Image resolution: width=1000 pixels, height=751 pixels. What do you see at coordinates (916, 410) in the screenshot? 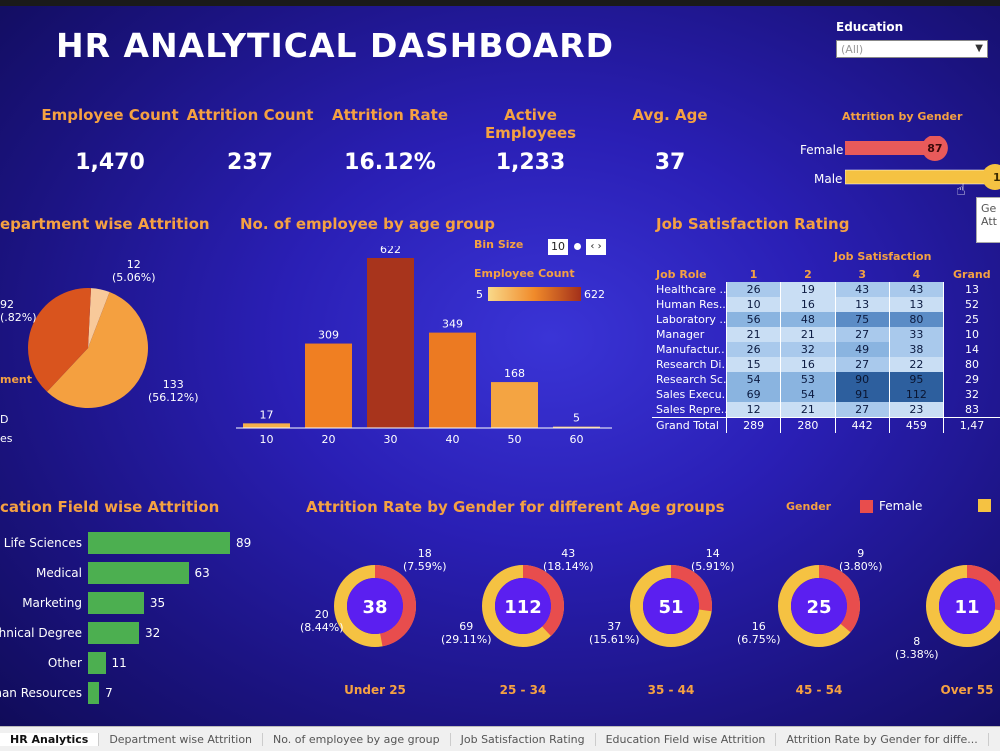
I see `js-value-cell: 23` at bounding box center [916, 410].